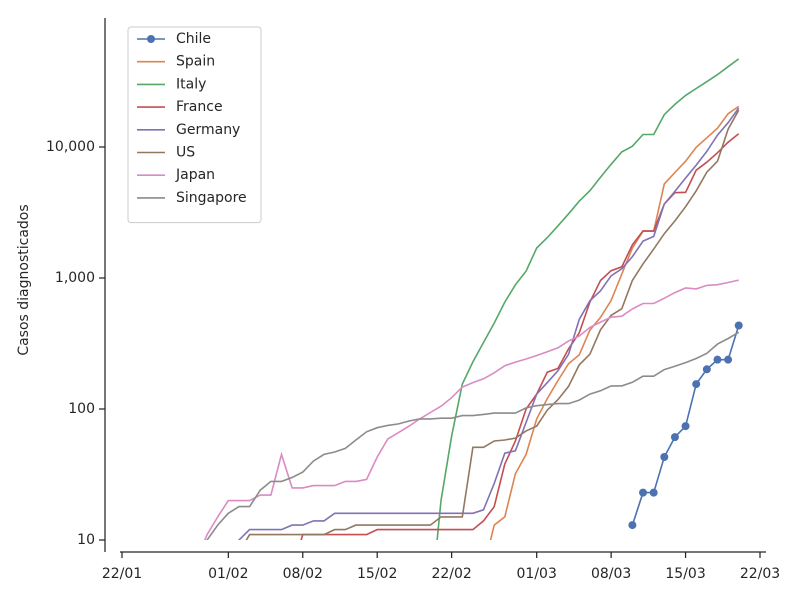 The height and width of the screenshot is (600, 800). Describe the element at coordinates (81, 409) in the screenshot. I see `y-tick-label: 100` at that location.